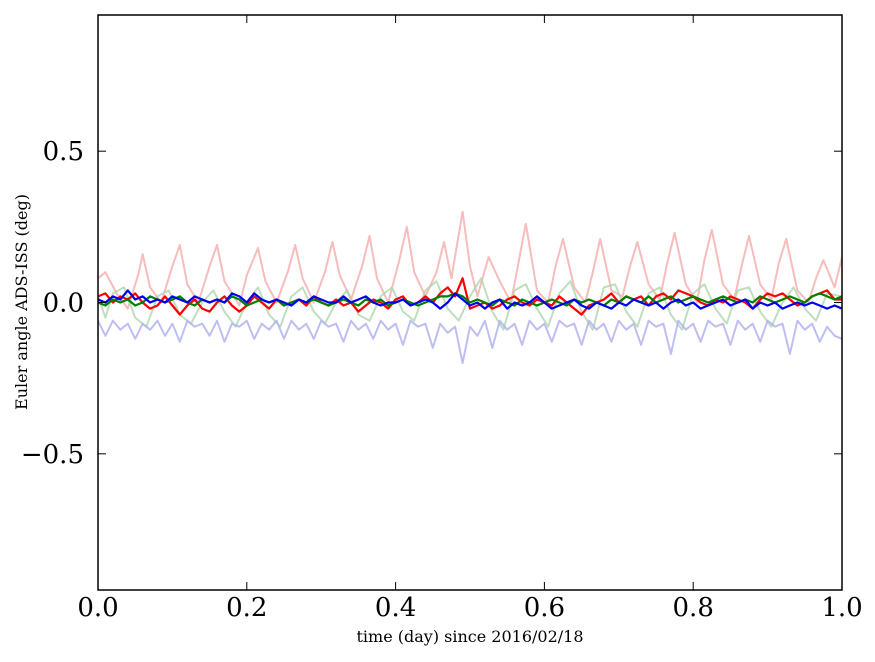  What do you see at coordinates (246, 608) in the screenshot?
I see `x-tick-label: 0.2` at bounding box center [246, 608].